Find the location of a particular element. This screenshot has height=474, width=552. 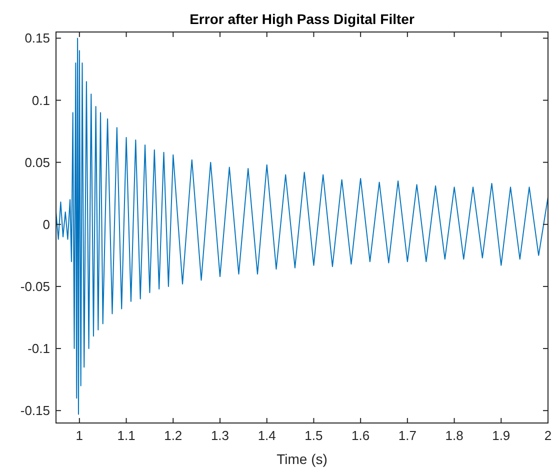

x-tick-label: 1.3 is located at coordinates (220, 435).